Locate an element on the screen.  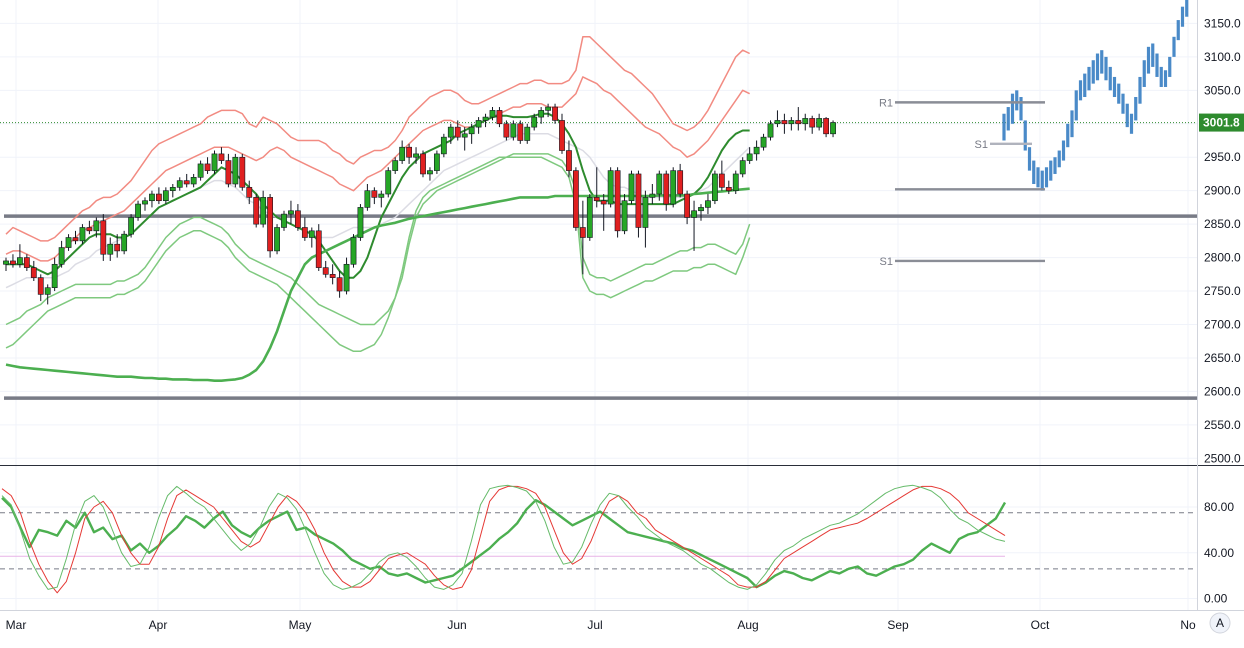
pivot-levels: R1 S1 S1 is located at coordinates (962, 182).